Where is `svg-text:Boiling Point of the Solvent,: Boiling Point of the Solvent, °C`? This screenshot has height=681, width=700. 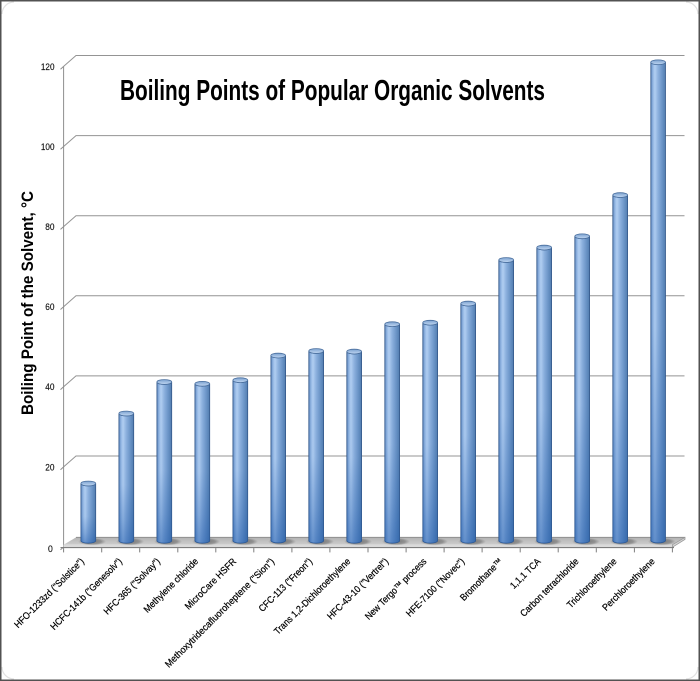
svg-text:Boiling Point of the Solvent,: Boiling Point of the Solvent, °C is located at coordinates (27, 303).